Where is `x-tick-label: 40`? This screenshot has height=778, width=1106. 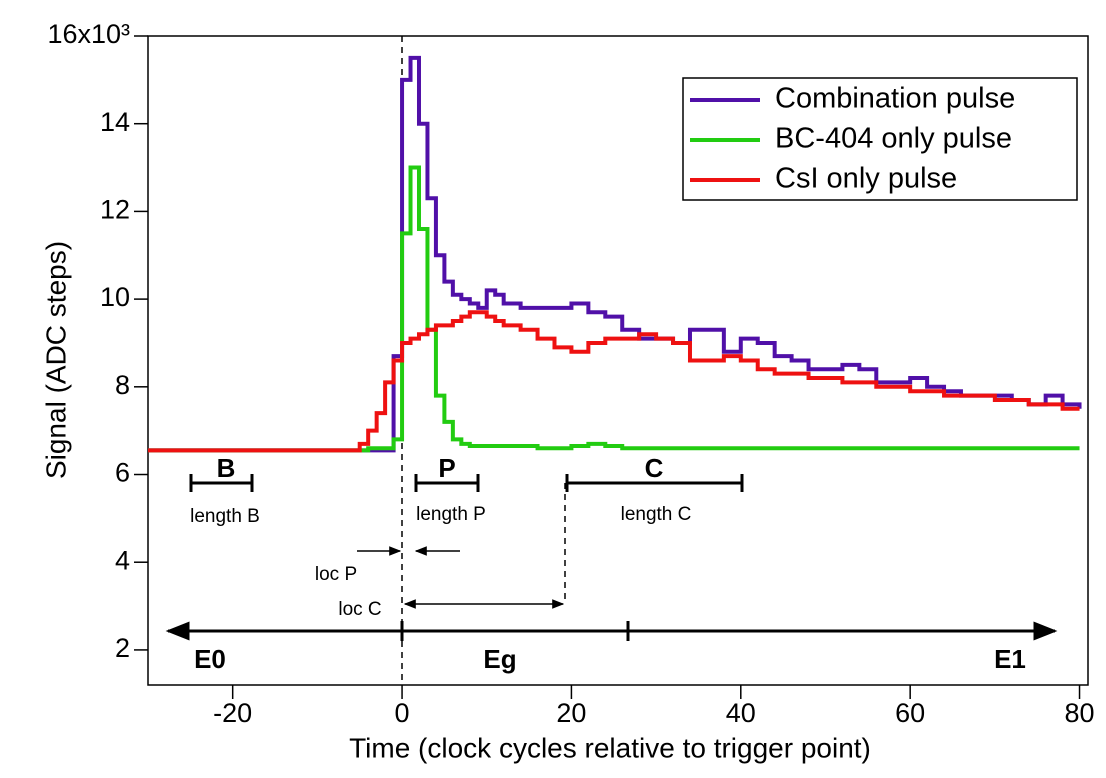 x-tick-label: 40 is located at coordinates (741, 713).